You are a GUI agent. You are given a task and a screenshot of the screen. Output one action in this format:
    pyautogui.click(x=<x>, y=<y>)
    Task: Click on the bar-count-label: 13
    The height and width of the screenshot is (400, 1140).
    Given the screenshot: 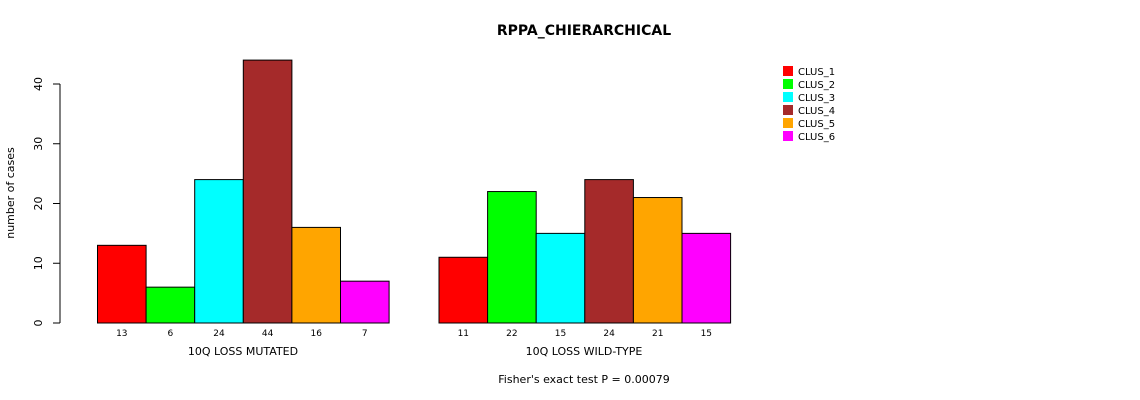 What is the action you would take?
    pyautogui.click(x=121, y=334)
    